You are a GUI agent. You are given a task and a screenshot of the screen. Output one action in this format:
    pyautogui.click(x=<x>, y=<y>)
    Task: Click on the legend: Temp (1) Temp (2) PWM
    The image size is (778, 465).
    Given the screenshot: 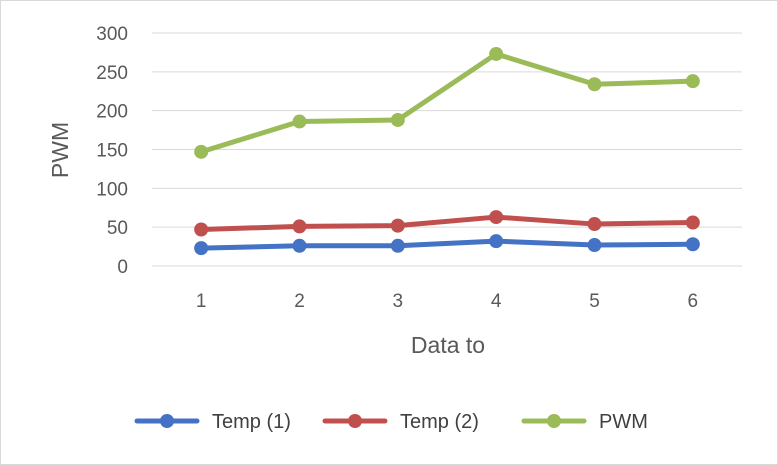 What is the action you would take?
    pyautogui.click(x=391, y=422)
    